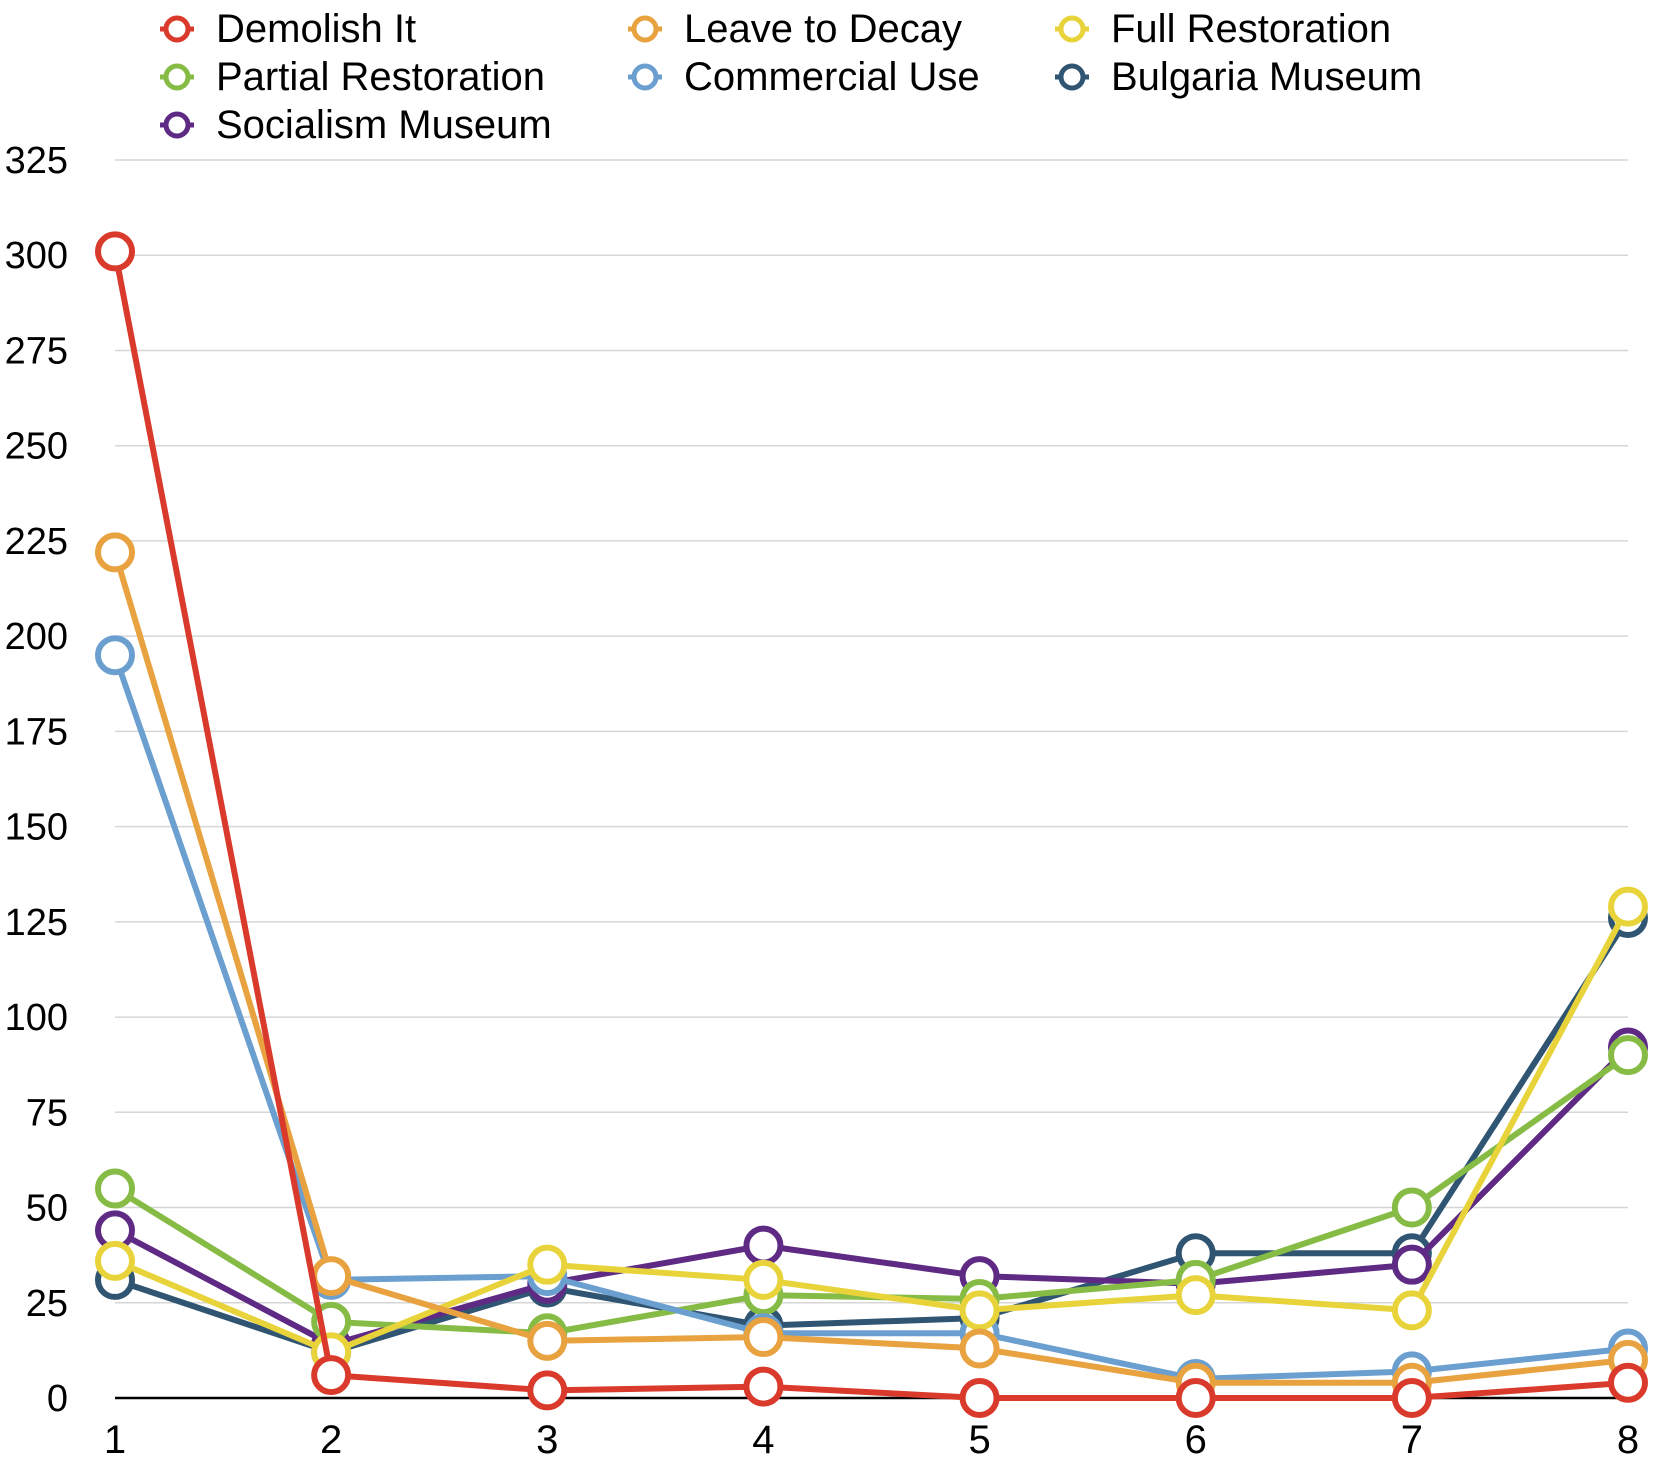 This screenshot has height=1462, width=1656. Describe the element at coordinates (331, 1440) in the screenshot. I see `x-tick-label: 2` at that location.